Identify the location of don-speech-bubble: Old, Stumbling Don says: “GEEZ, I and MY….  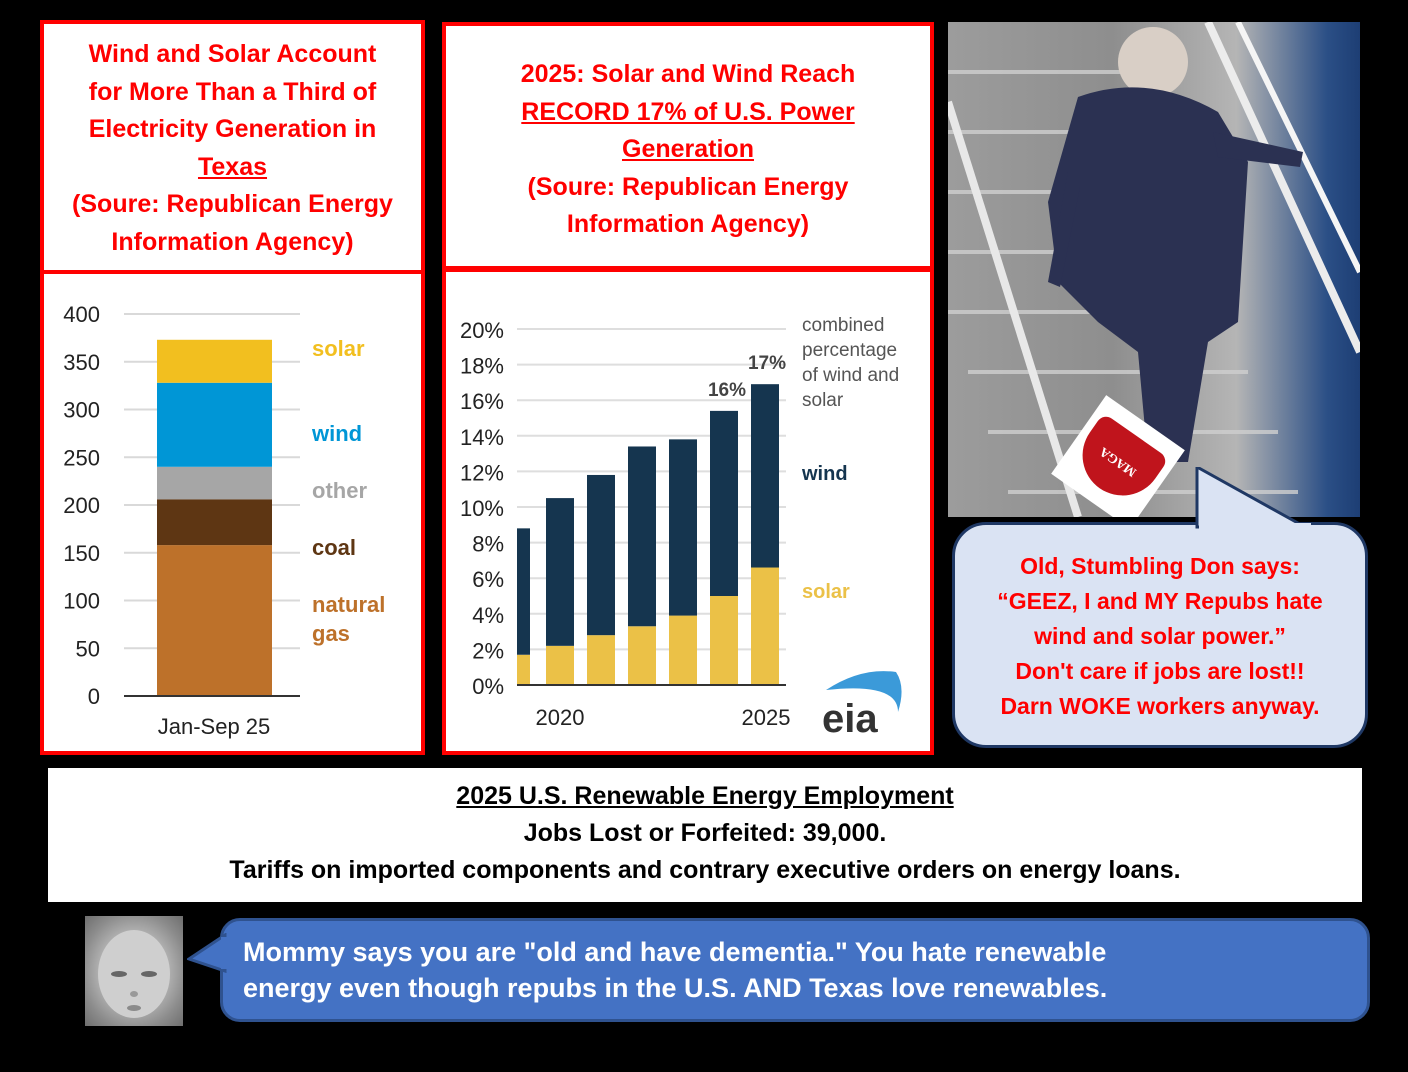
(1160, 607).